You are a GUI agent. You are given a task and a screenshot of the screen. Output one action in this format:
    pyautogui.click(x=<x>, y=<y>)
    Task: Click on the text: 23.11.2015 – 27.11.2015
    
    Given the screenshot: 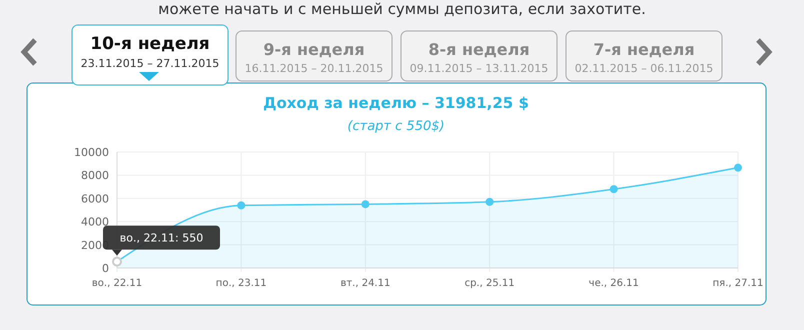 What is the action you would take?
    pyautogui.click(x=150, y=63)
    